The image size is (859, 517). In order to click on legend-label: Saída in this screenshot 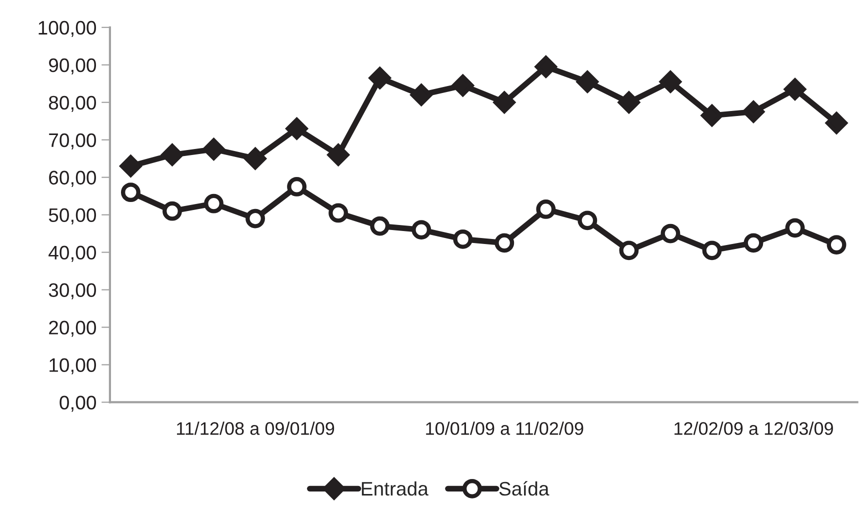, I will do `click(524, 488)`.